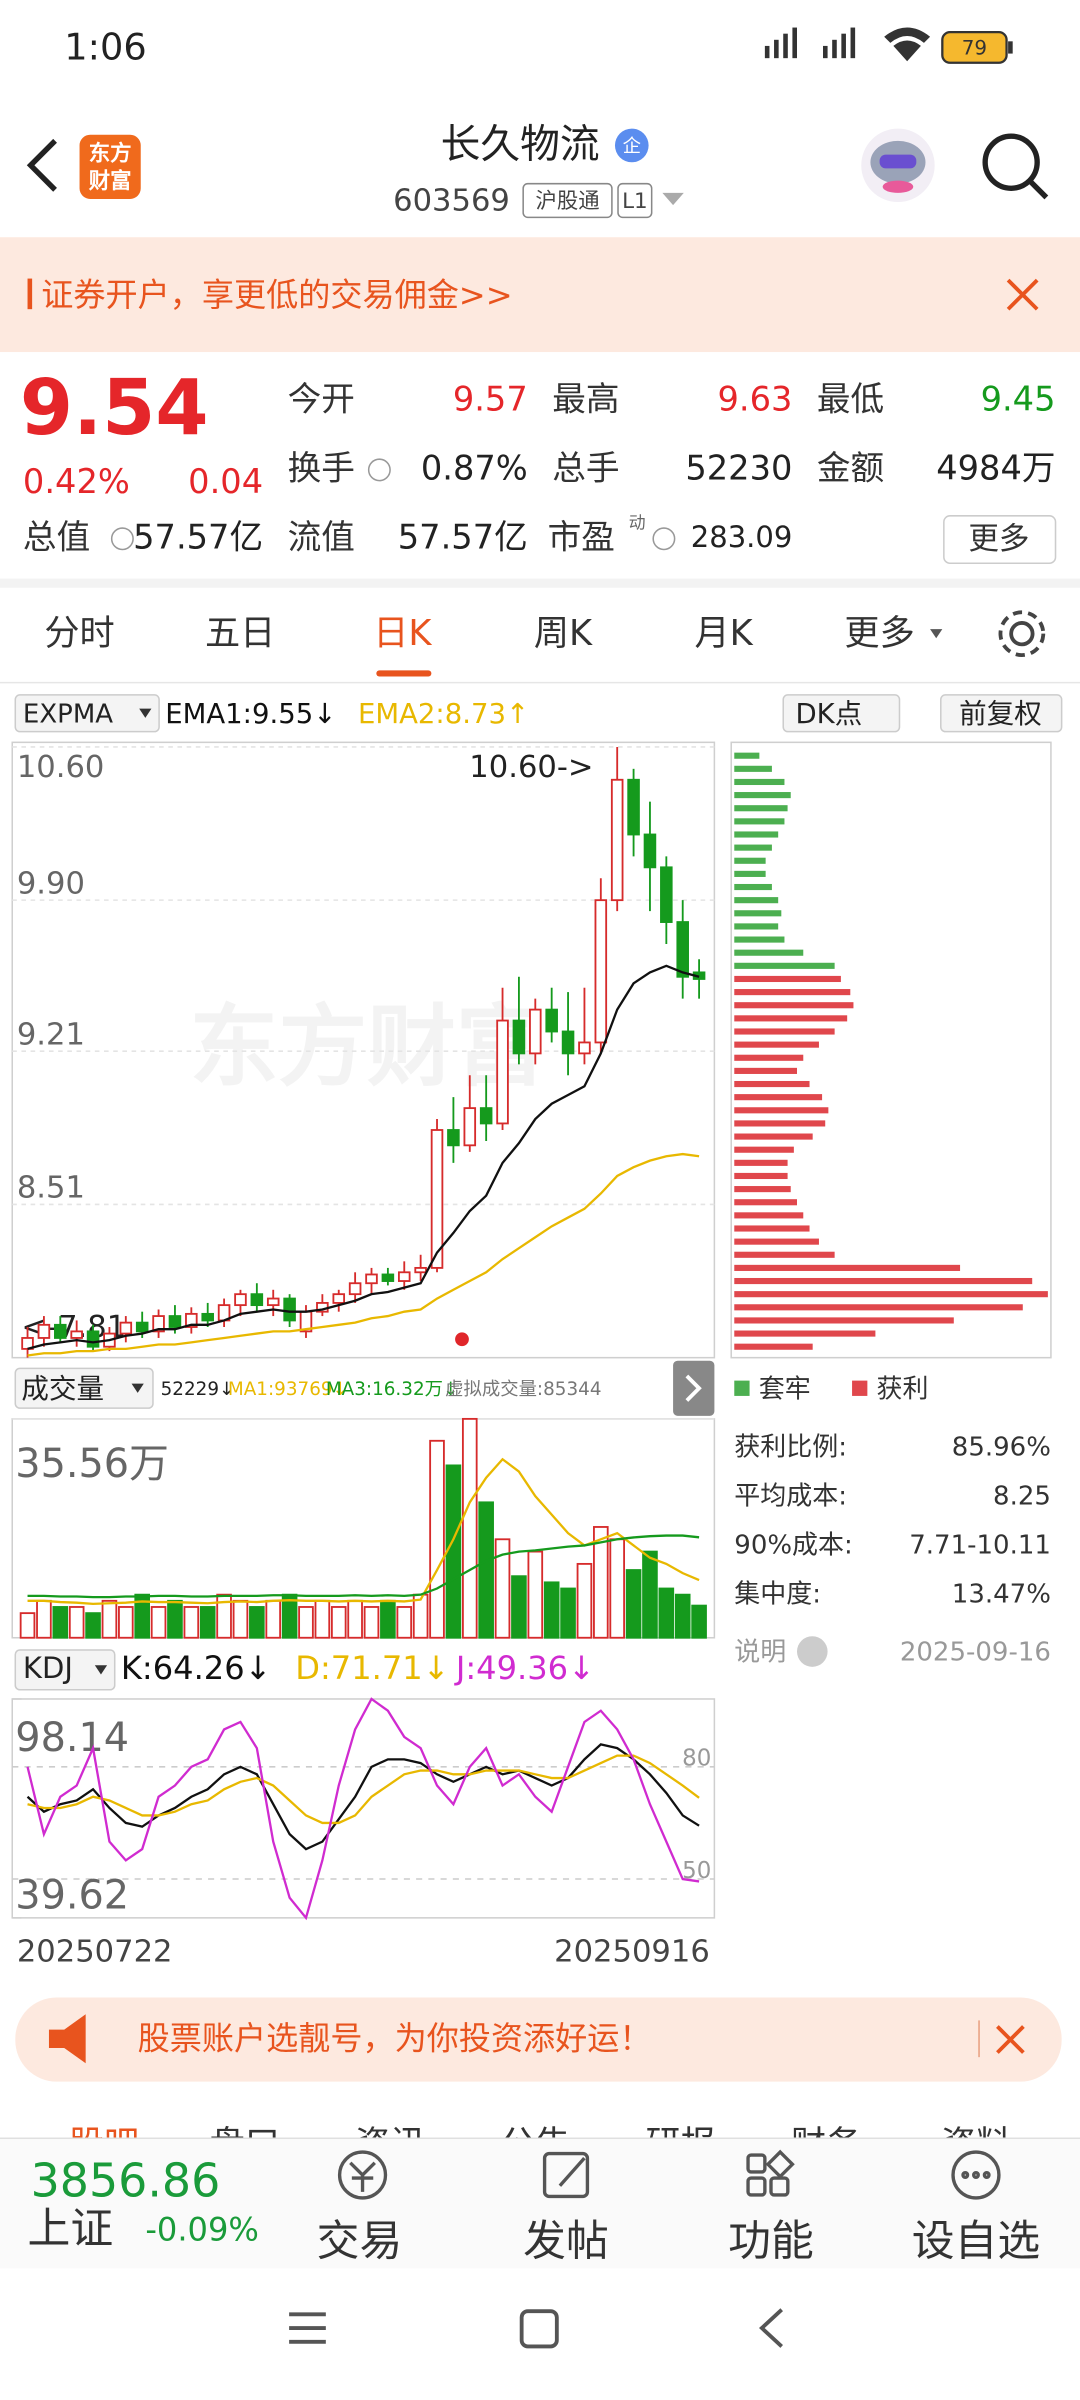  I want to click on dropdown, so click(673, 199).